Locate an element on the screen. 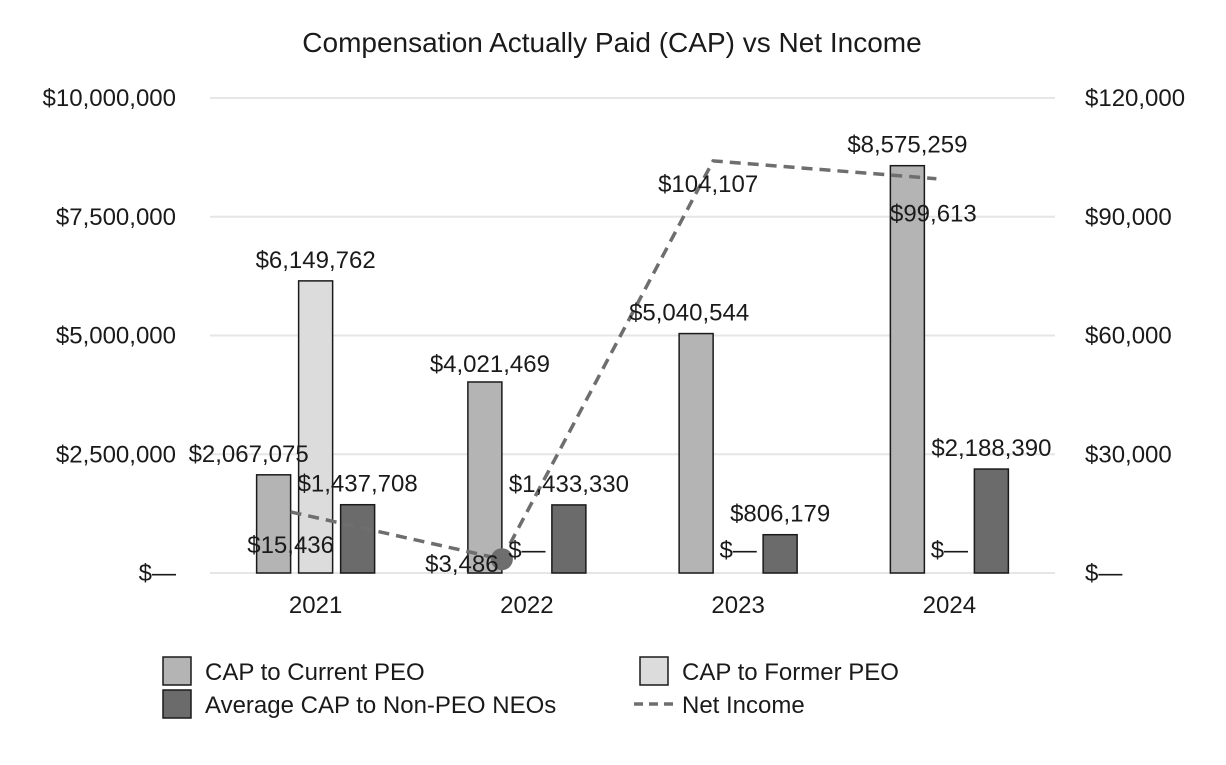 This screenshot has width=1226, height=765. left-axis-tick-label: $5,000,000 is located at coordinates (116, 336).